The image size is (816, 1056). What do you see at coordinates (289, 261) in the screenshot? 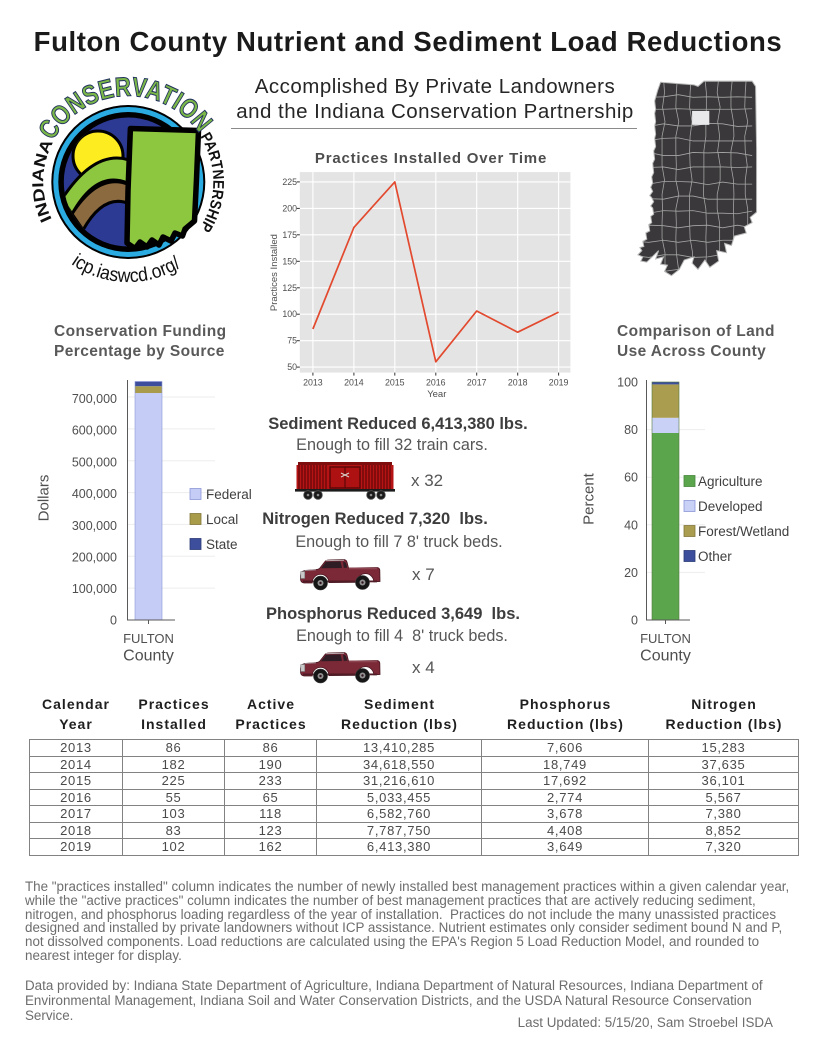
I see `svg-text: 150` at bounding box center [289, 261].